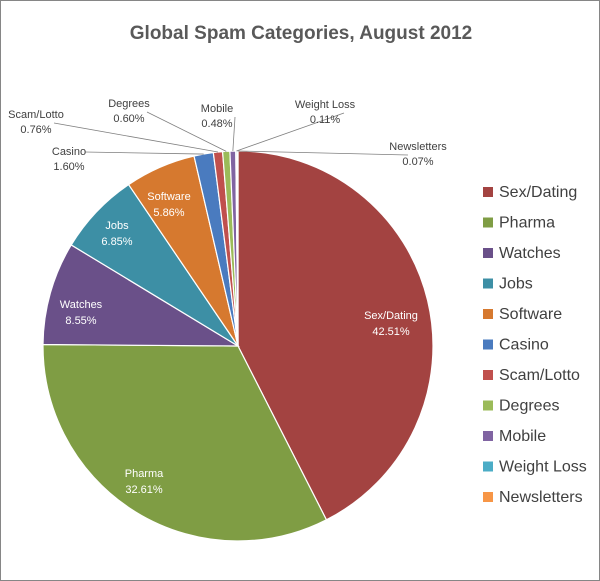 This screenshot has width=600, height=581. I want to click on legend-label-weight-loss: Weight Loss, so click(543, 467).